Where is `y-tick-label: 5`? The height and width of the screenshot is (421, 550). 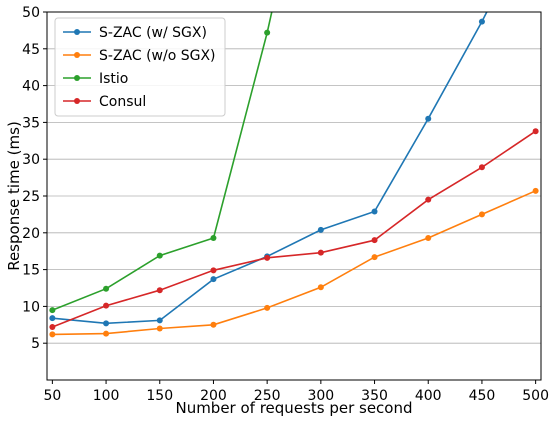
y-tick-label: 5 is located at coordinates (35, 344).